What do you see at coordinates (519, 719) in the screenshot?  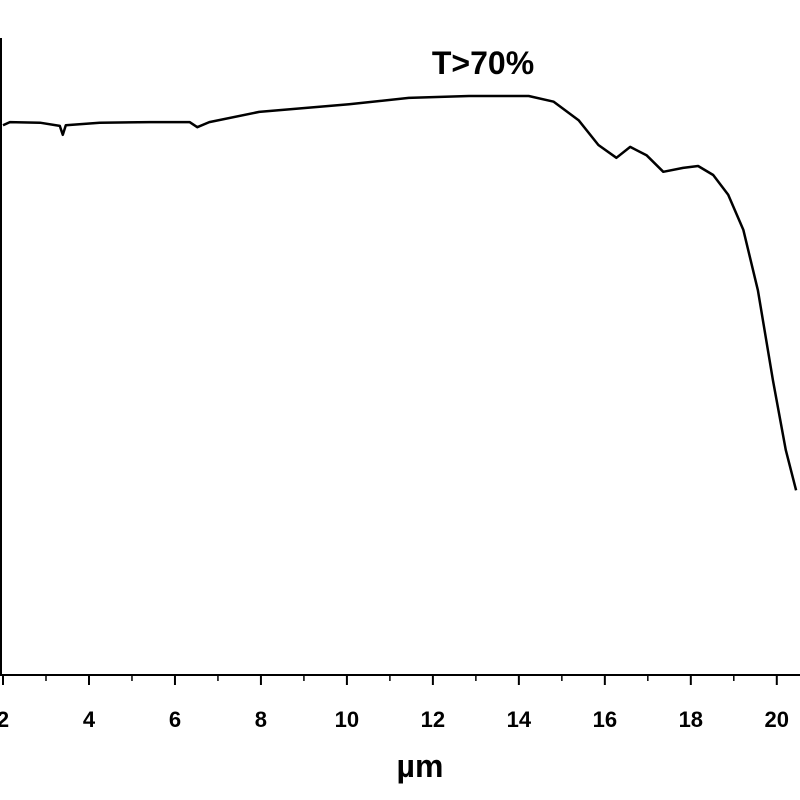 I see `x-tick-label: 14` at bounding box center [519, 719].